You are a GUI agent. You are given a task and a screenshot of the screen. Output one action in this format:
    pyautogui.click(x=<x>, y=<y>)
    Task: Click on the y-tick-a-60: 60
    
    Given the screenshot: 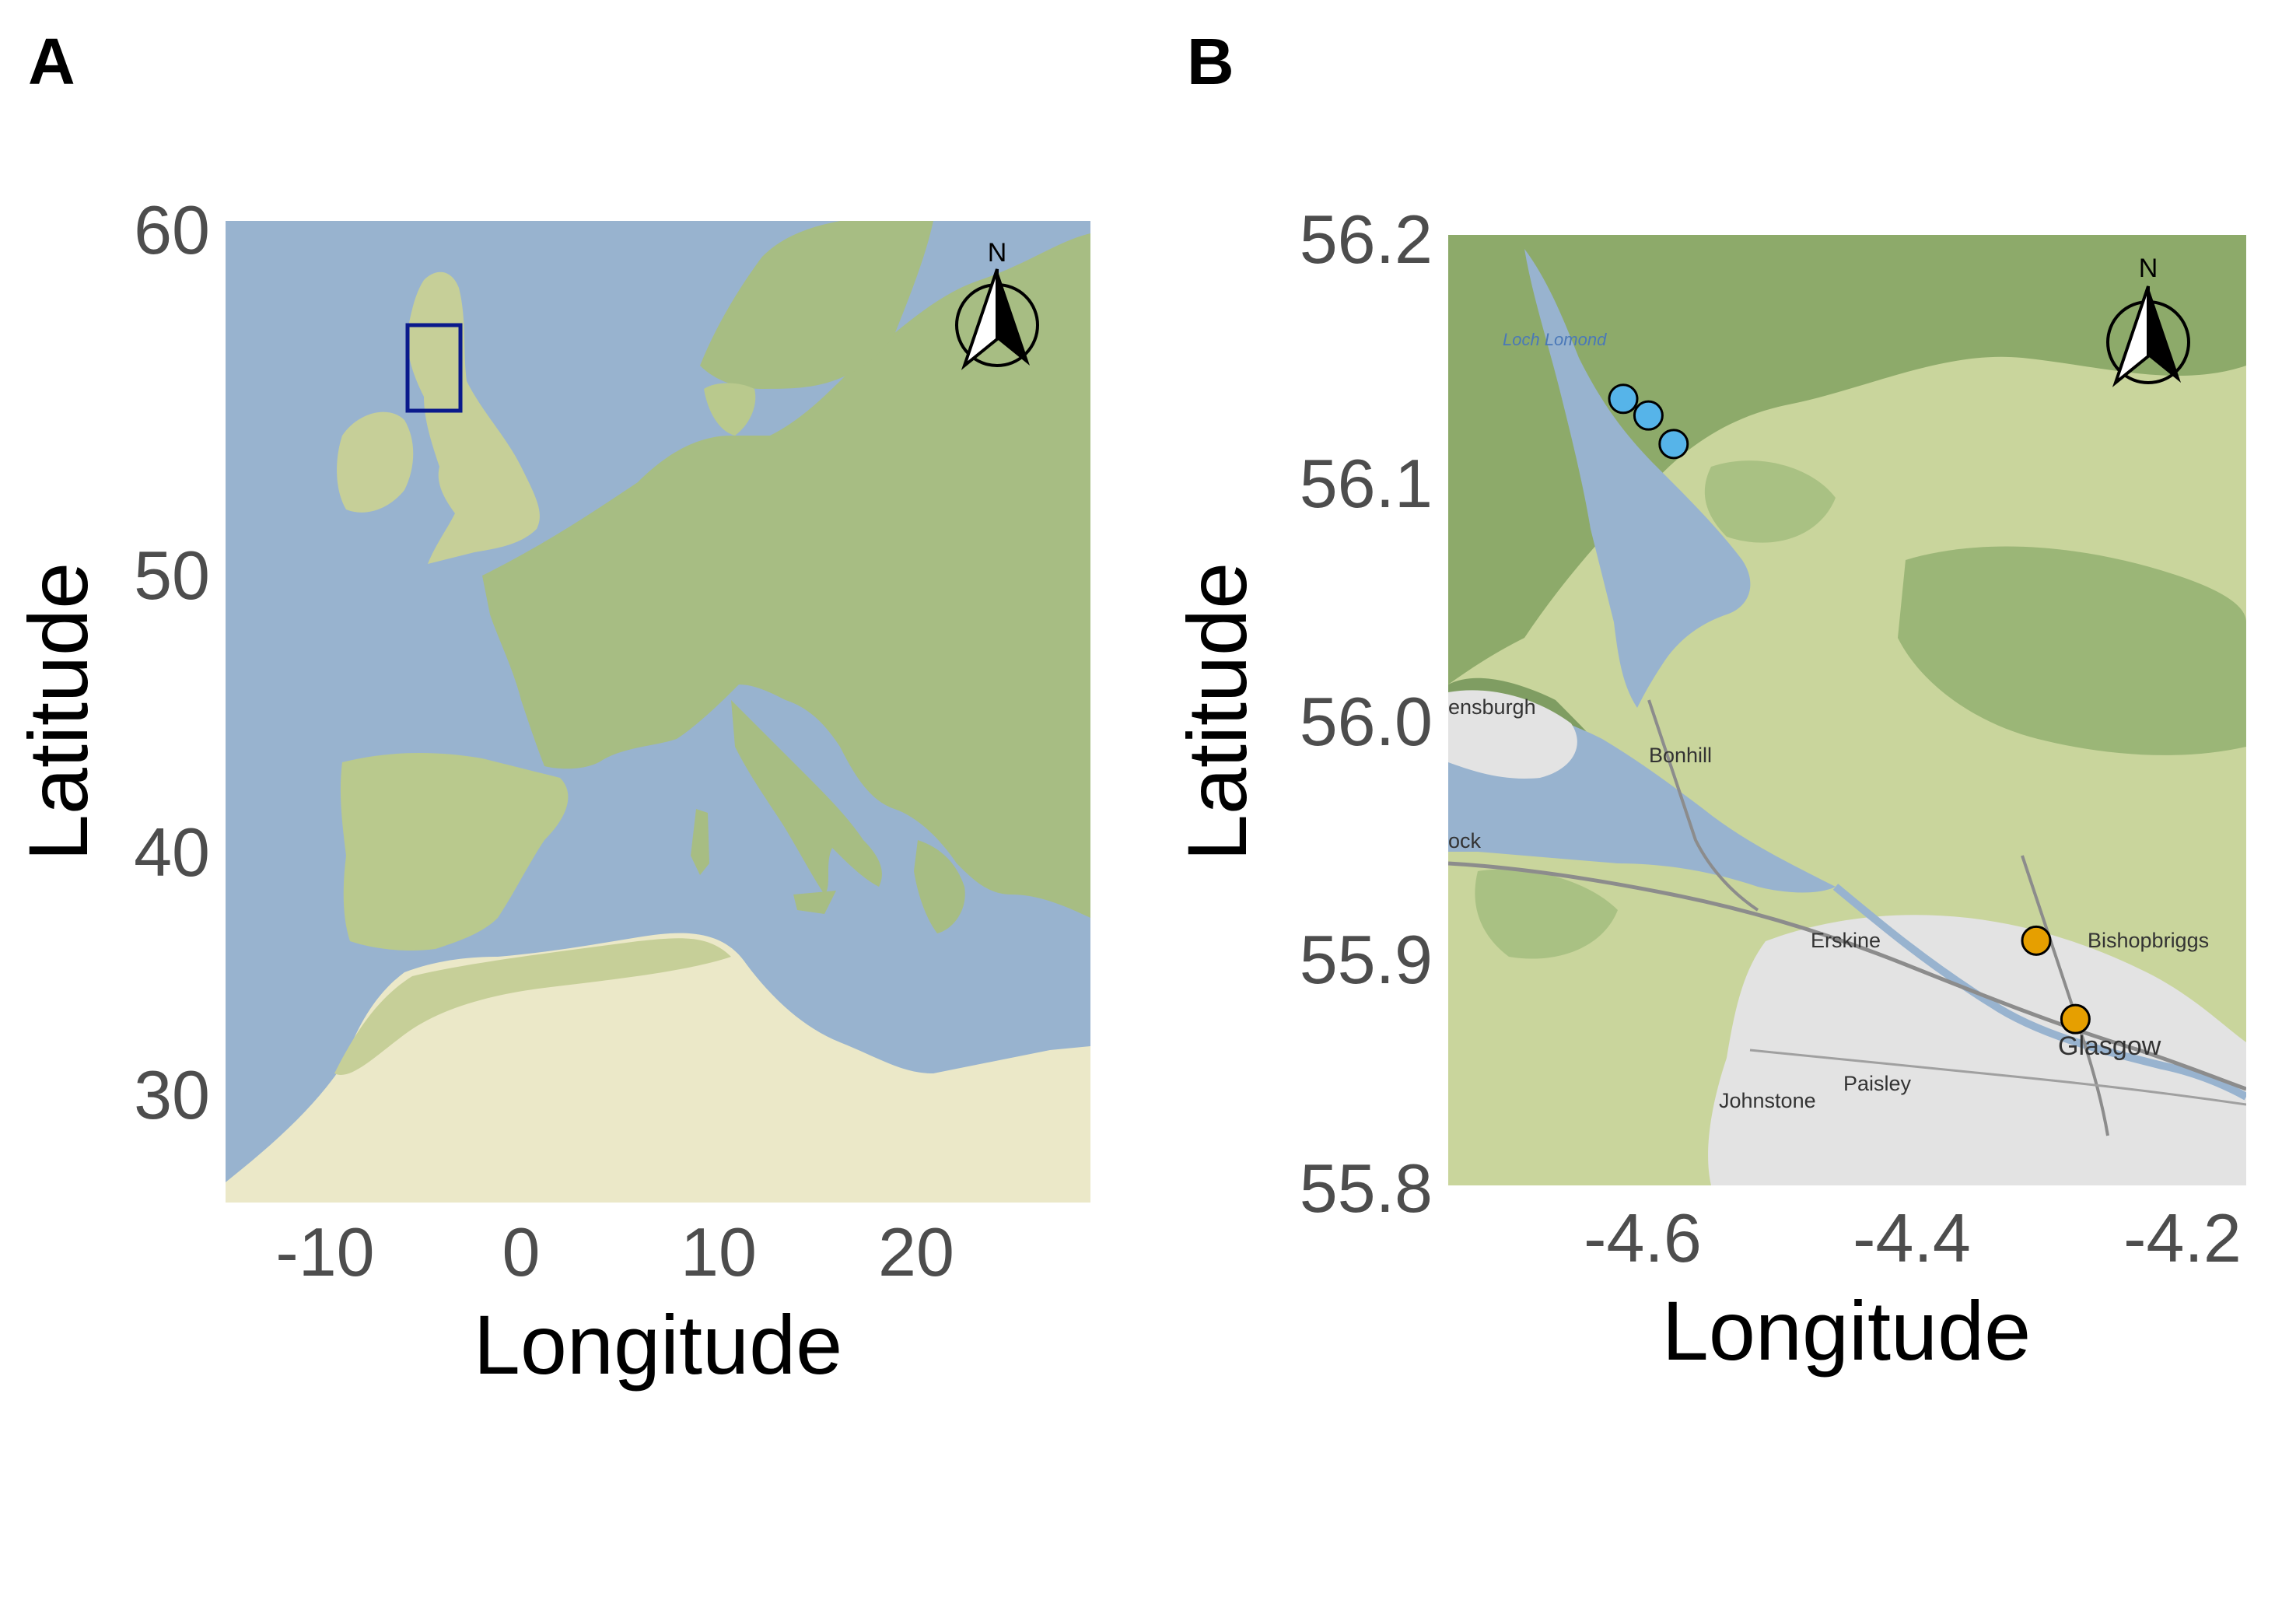 What is the action you would take?
    pyautogui.click(x=172, y=229)
    